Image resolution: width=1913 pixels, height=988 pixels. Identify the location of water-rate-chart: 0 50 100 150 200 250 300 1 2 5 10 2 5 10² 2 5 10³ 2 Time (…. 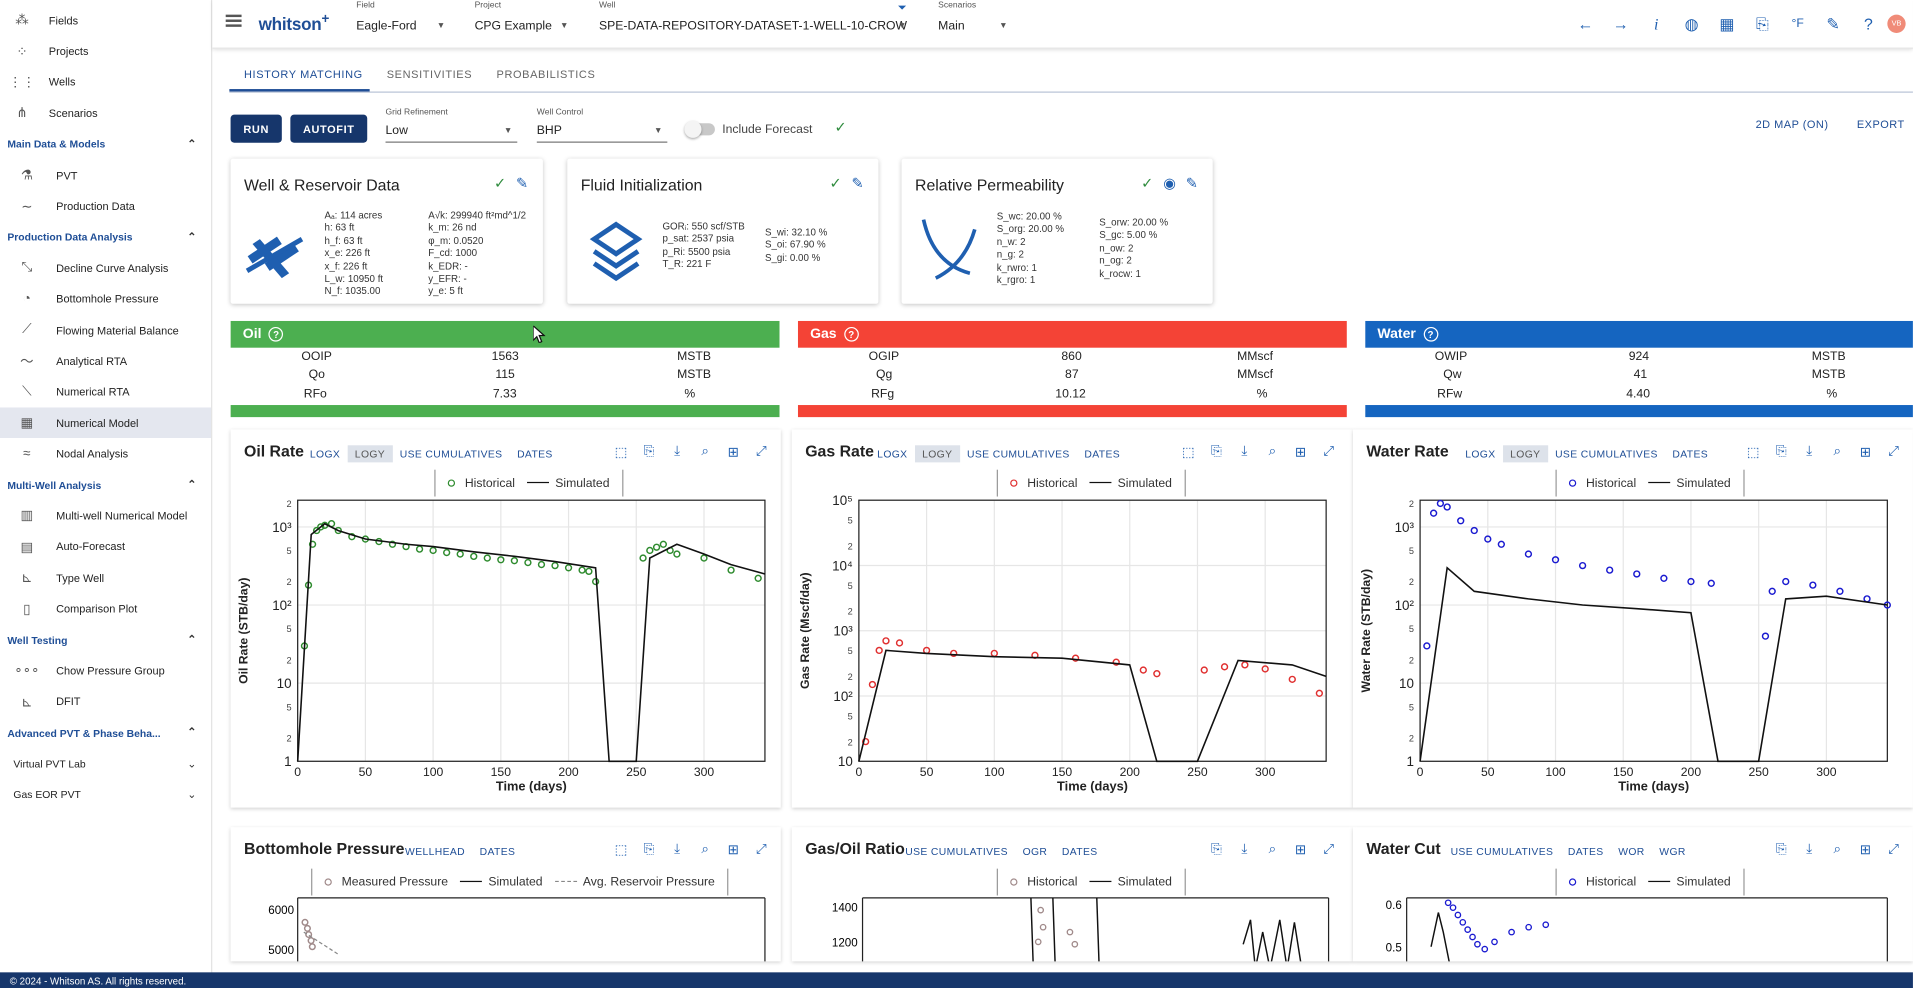
(1633, 648).